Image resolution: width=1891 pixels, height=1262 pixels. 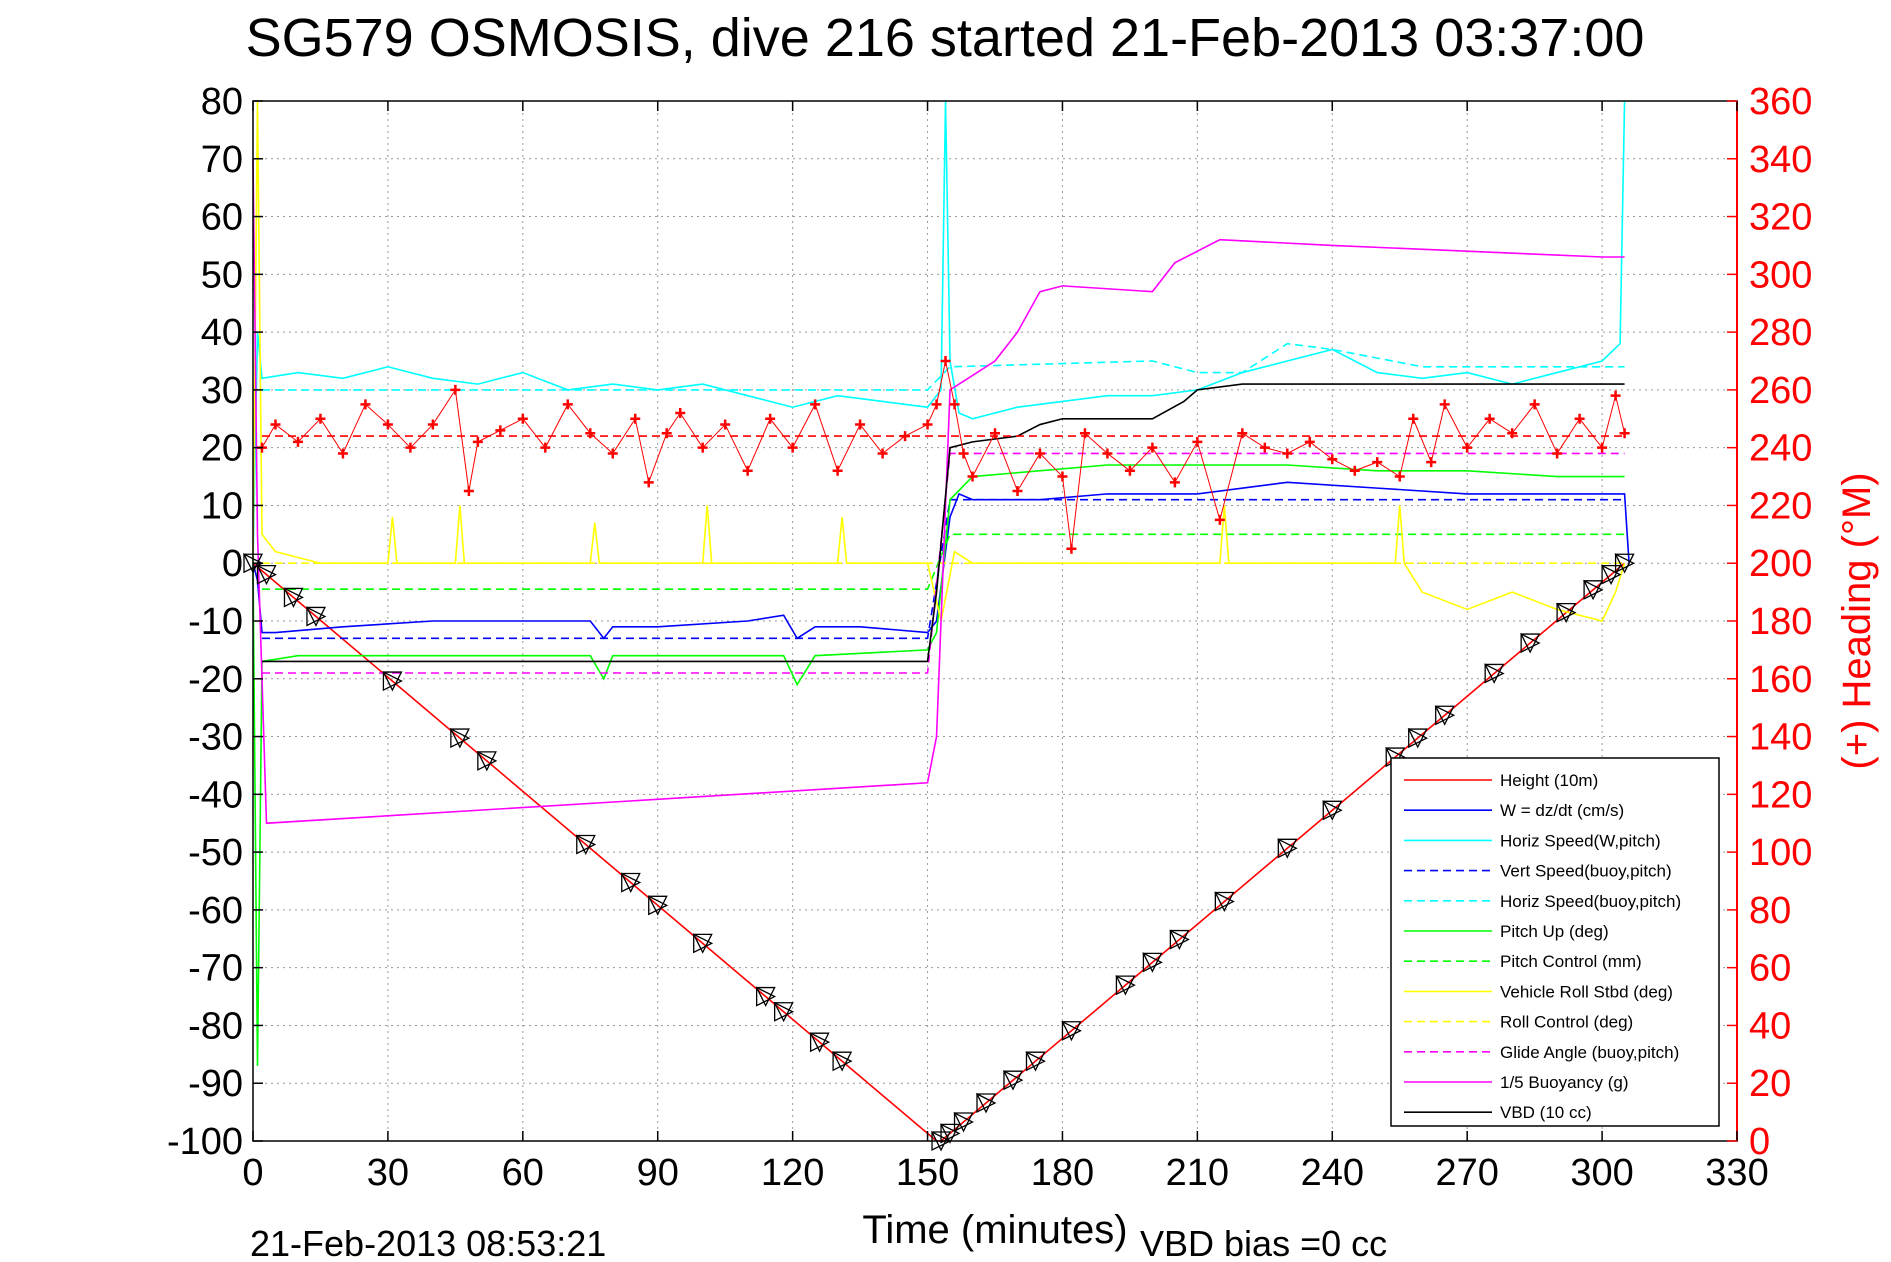 What do you see at coordinates (1770, 969) in the screenshot?
I see `right-tick-label: 60` at bounding box center [1770, 969].